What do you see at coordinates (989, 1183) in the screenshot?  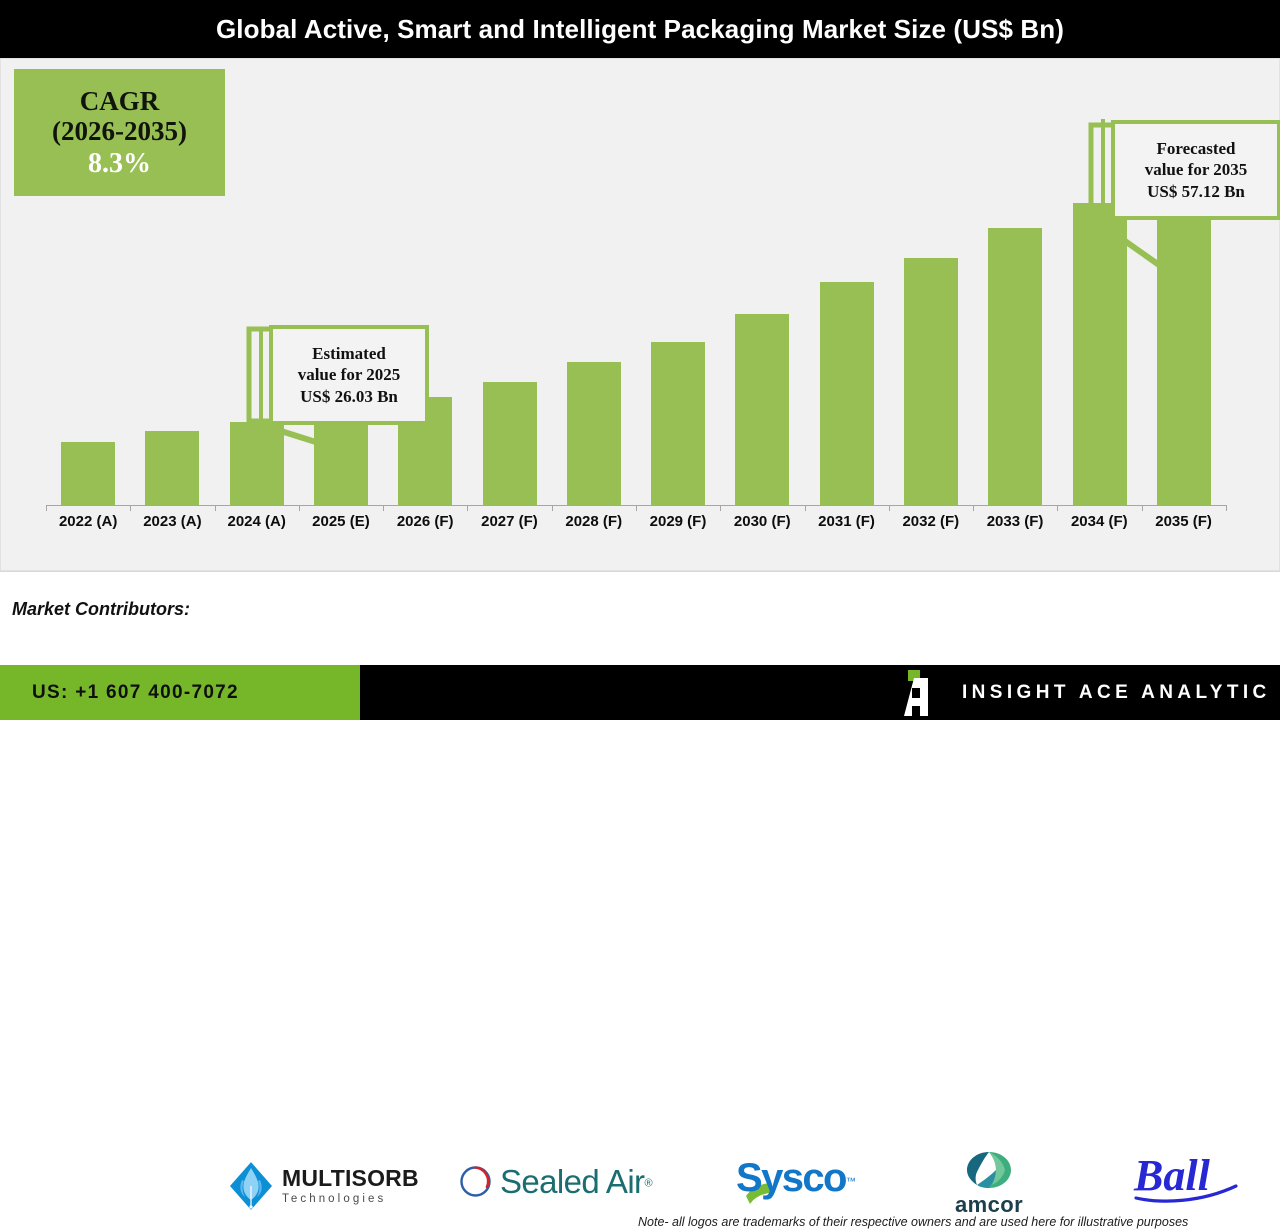 I see `logo-amcor: amcor` at bounding box center [989, 1183].